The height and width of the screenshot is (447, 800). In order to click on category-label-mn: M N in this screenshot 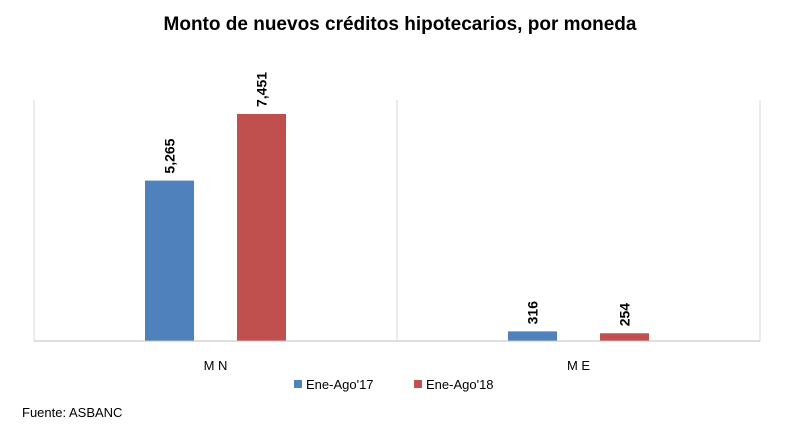, I will do `click(216, 365)`.